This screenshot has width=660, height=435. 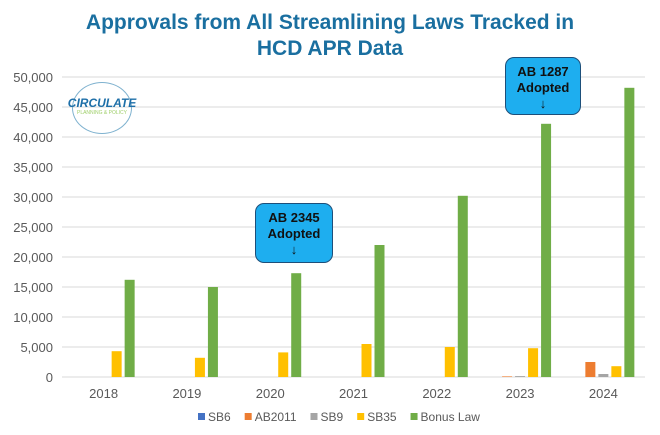 What do you see at coordinates (603, 375) in the screenshot?
I see `bar-sb9-2024` at bounding box center [603, 375].